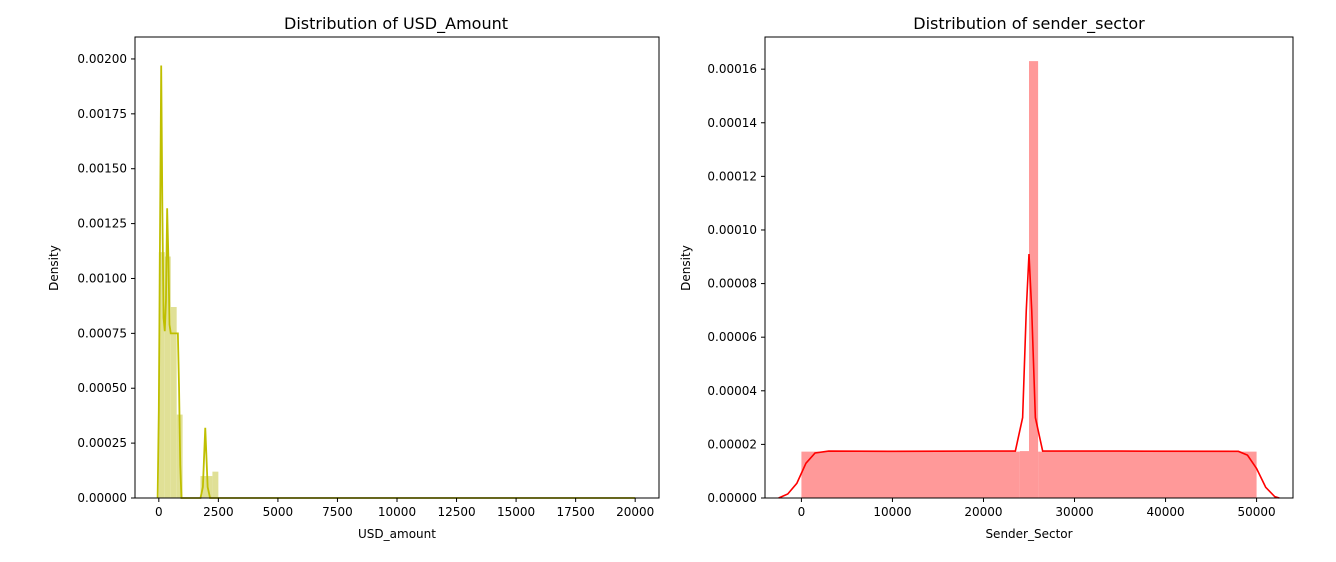 The width and height of the screenshot is (1336, 562). What do you see at coordinates (732, 337) in the screenshot?
I see `y-tick-label: 0.00006` at bounding box center [732, 337].